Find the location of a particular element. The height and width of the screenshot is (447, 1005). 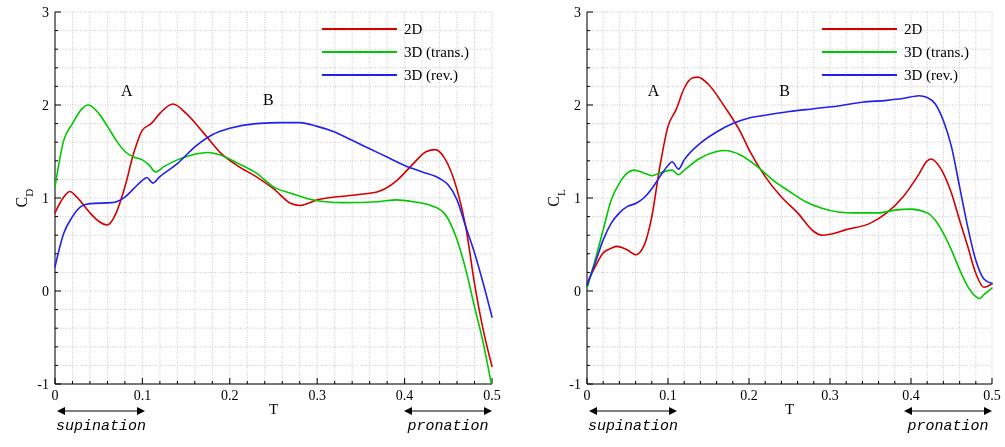

line-series is located at coordinates (789, 224).